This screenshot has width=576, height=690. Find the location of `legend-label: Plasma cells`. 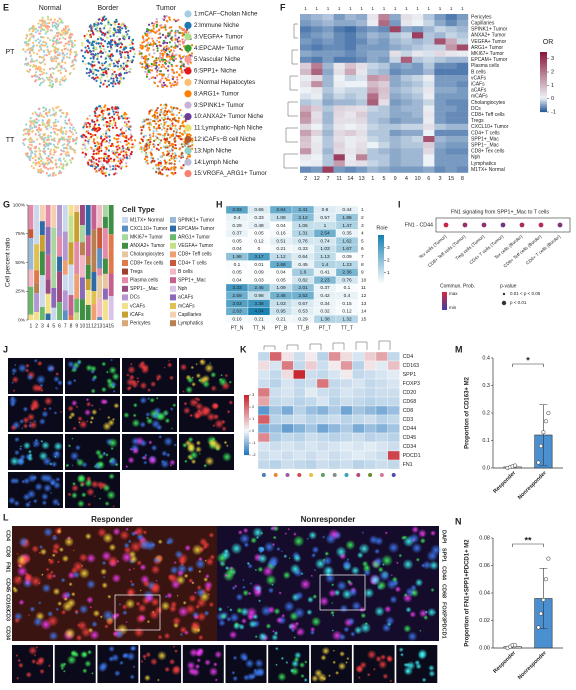

legend-label: Plasma cells is located at coordinates (144, 281).